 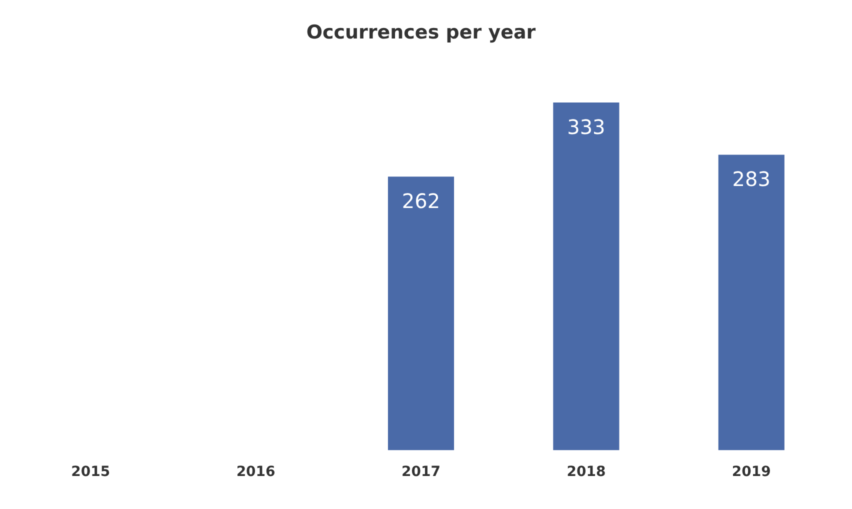 What do you see at coordinates (421, 200) in the screenshot?
I see `data-label: 262` at bounding box center [421, 200].